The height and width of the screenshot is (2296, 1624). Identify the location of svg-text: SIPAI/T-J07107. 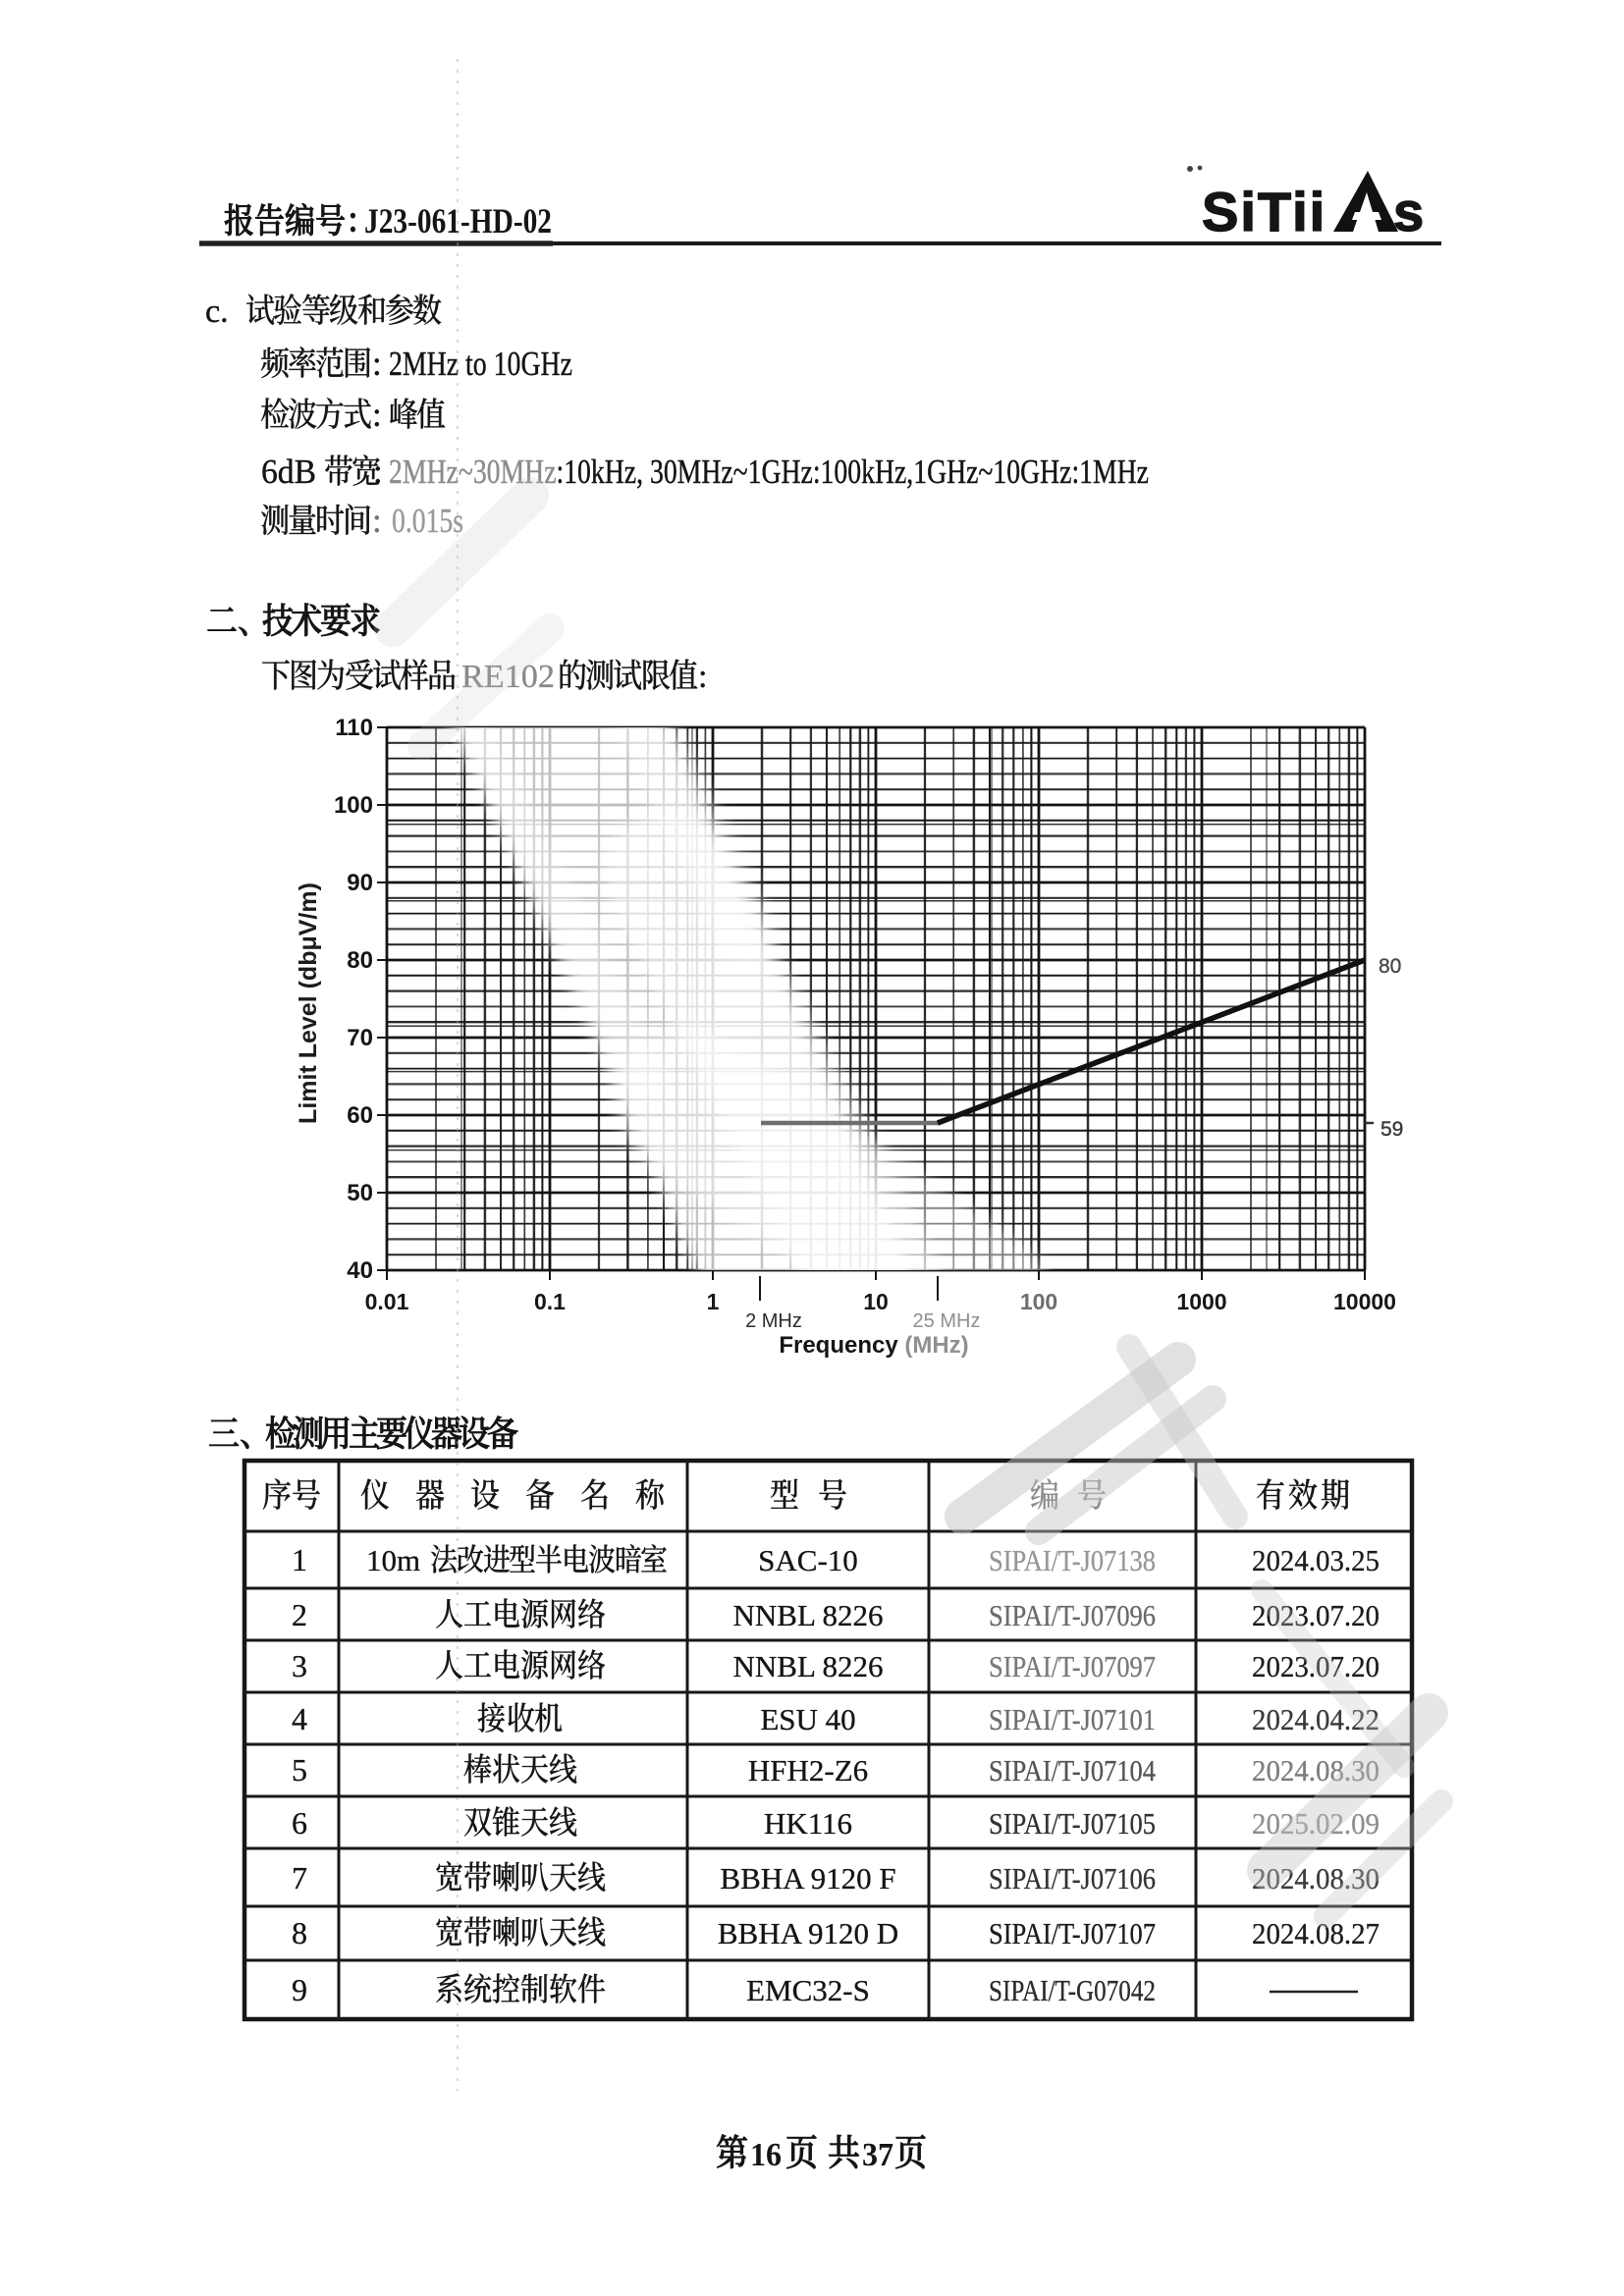
(1072, 1933).